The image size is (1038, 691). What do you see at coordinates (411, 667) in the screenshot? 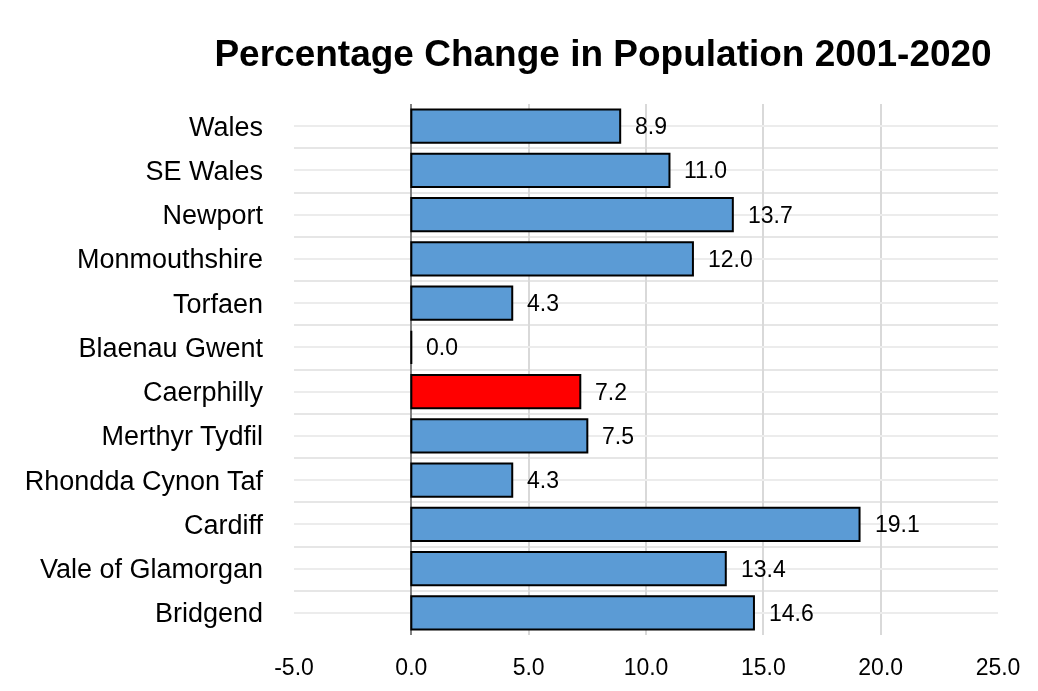
I see `x-tick-label: 0.0` at bounding box center [411, 667].